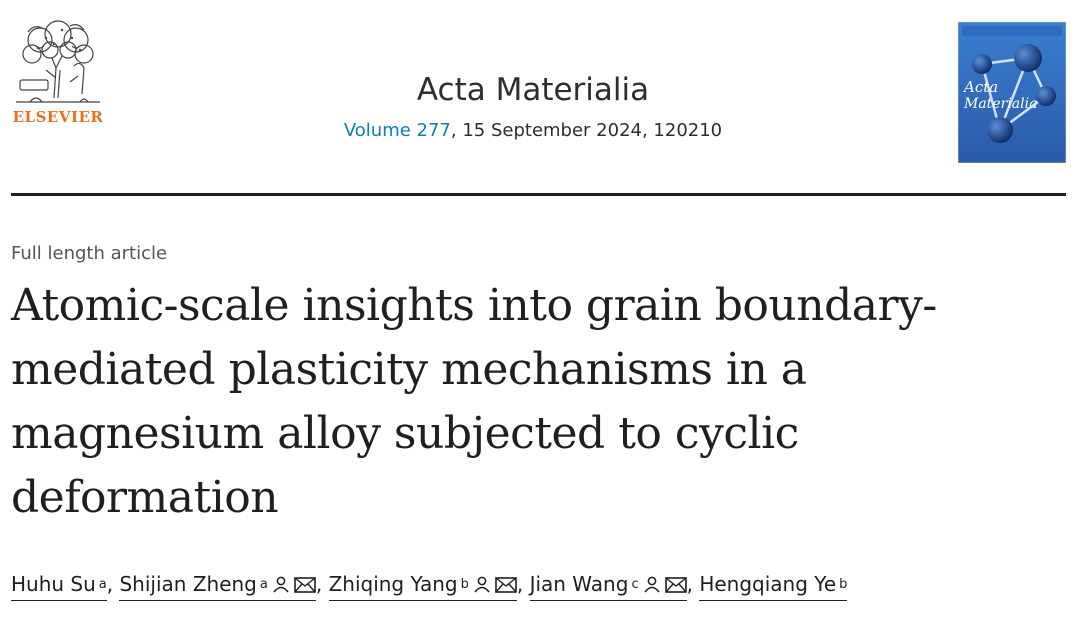 The width and height of the screenshot is (1080, 631). What do you see at coordinates (397, 130) in the screenshot?
I see `volume-link: Volume 277` at bounding box center [397, 130].